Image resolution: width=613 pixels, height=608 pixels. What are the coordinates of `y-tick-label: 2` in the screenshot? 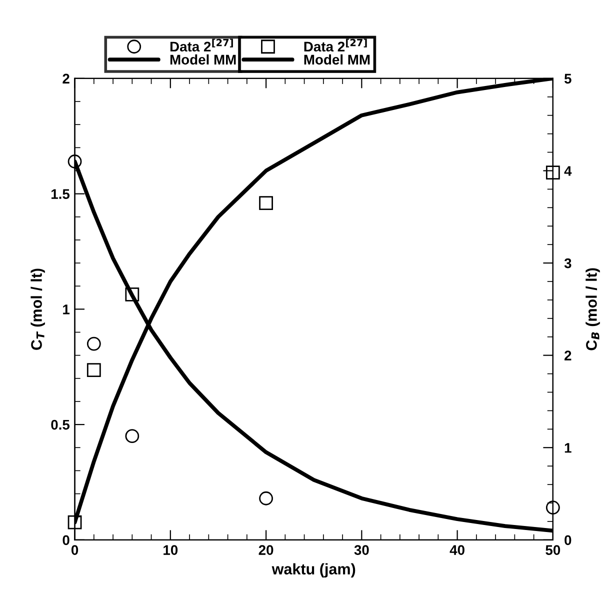 It's located at (66, 79).